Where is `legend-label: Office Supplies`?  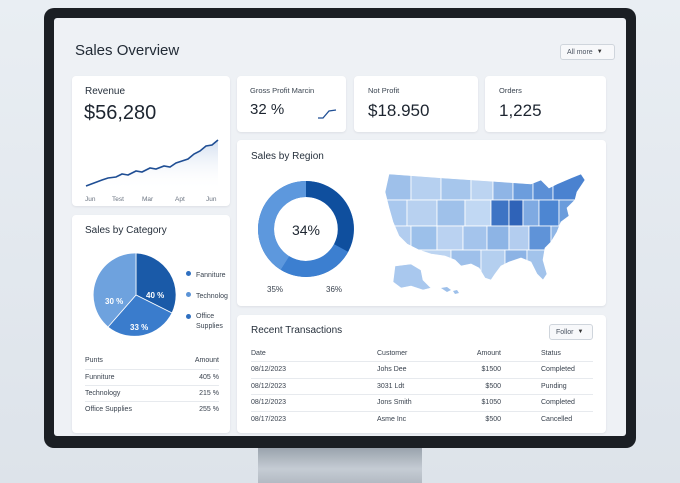 legend-label: Office Supplies is located at coordinates (209, 321).